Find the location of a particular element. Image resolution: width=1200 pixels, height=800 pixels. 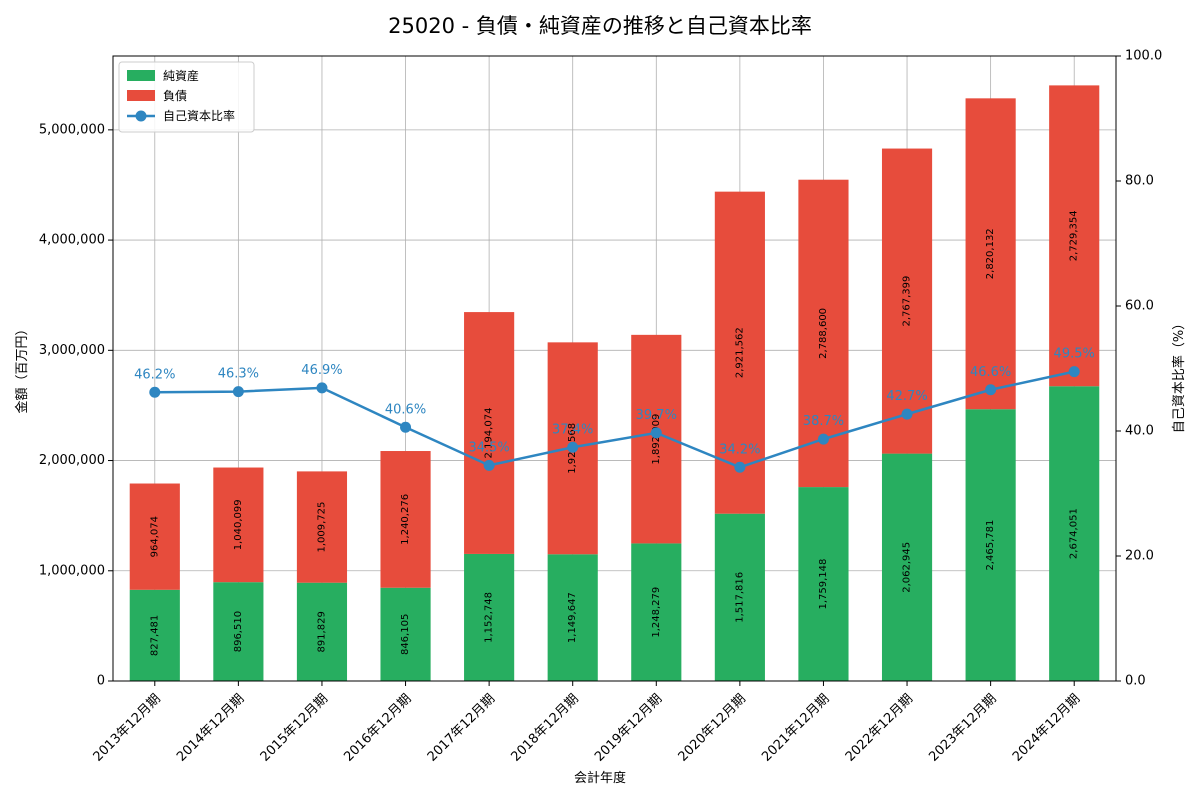

y-tick-label: 1,000,000 is located at coordinates (72, 570).